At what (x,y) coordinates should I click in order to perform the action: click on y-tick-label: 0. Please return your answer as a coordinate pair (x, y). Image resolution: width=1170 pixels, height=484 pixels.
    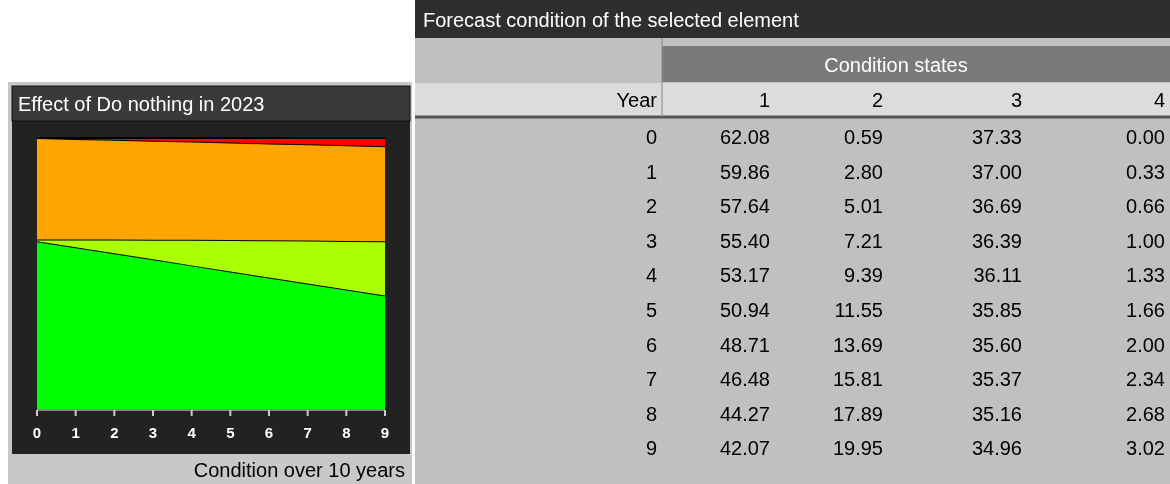
    Looking at the image, I should click on (651, 137).